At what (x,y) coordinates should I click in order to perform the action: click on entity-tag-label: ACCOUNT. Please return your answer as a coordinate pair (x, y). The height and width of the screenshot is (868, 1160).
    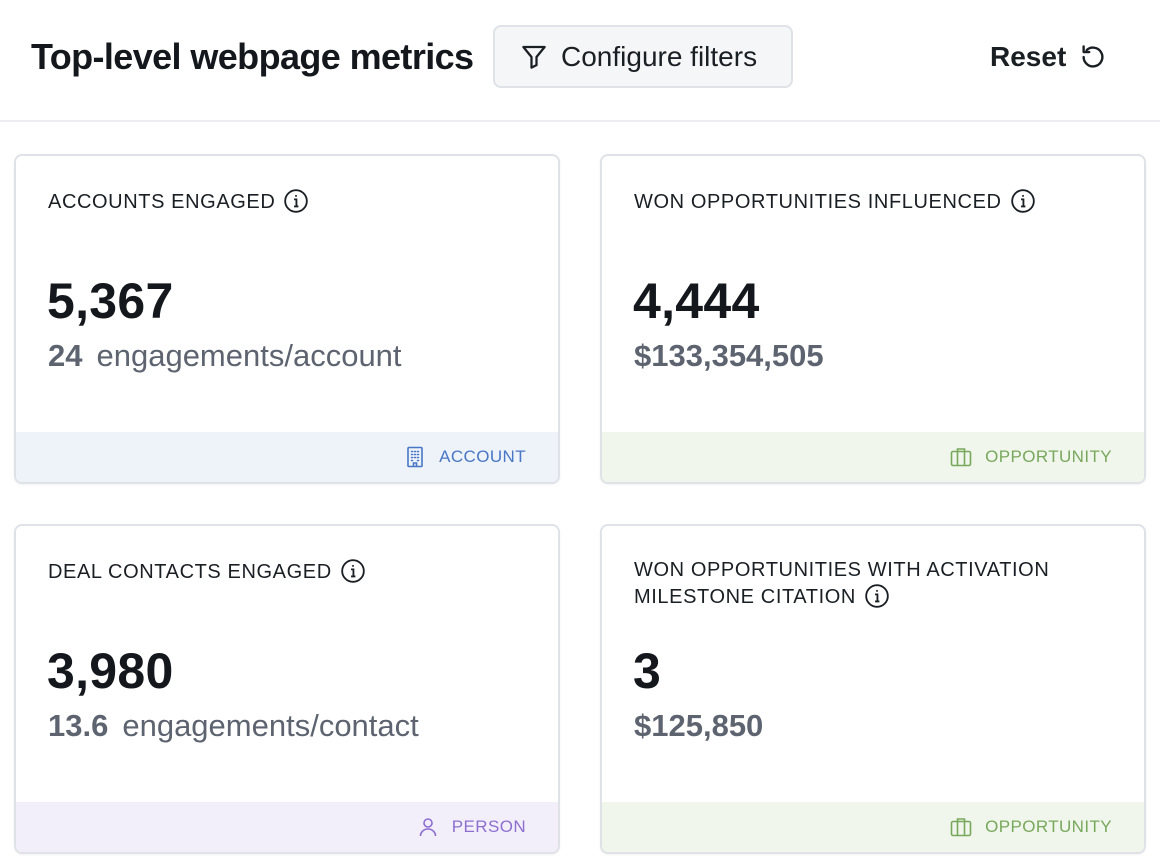
    Looking at the image, I should click on (482, 456).